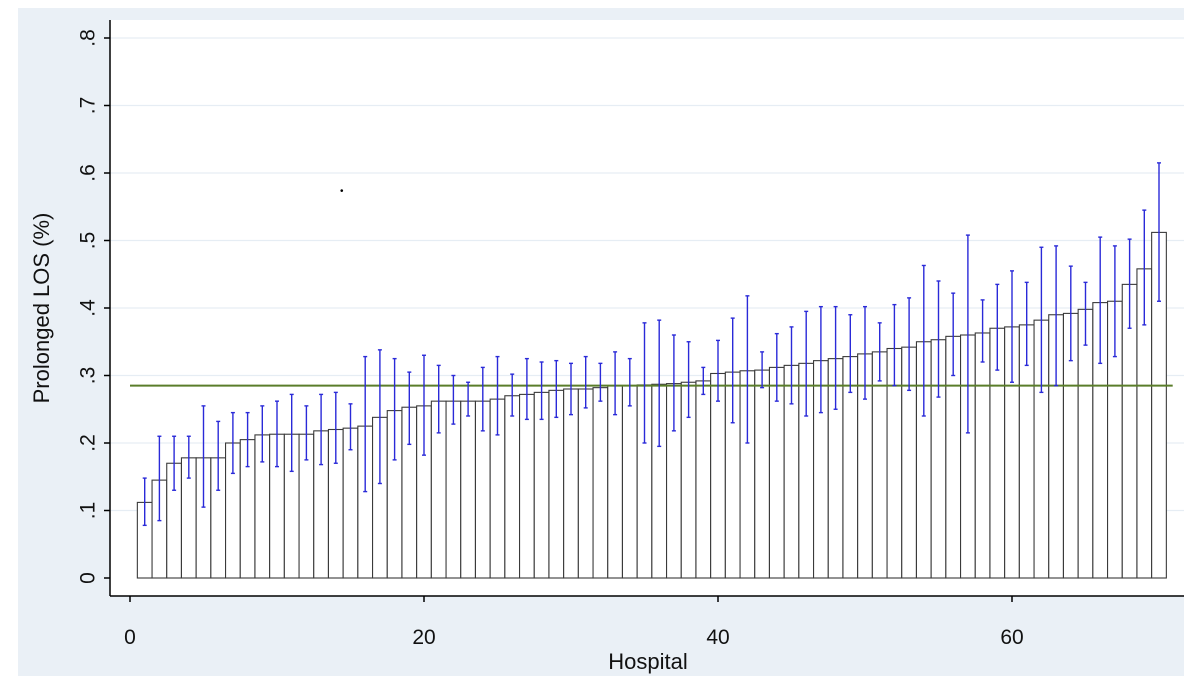 Image resolution: width=1186 pixels, height=677 pixels. Describe the element at coordinates (423, 637) in the screenshot. I see `x-tick-label-1: 20` at that location.